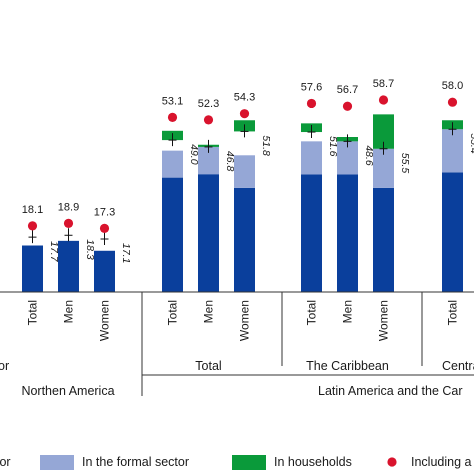  I want to click on legend-label: In the formal sector, so click(135, 462).